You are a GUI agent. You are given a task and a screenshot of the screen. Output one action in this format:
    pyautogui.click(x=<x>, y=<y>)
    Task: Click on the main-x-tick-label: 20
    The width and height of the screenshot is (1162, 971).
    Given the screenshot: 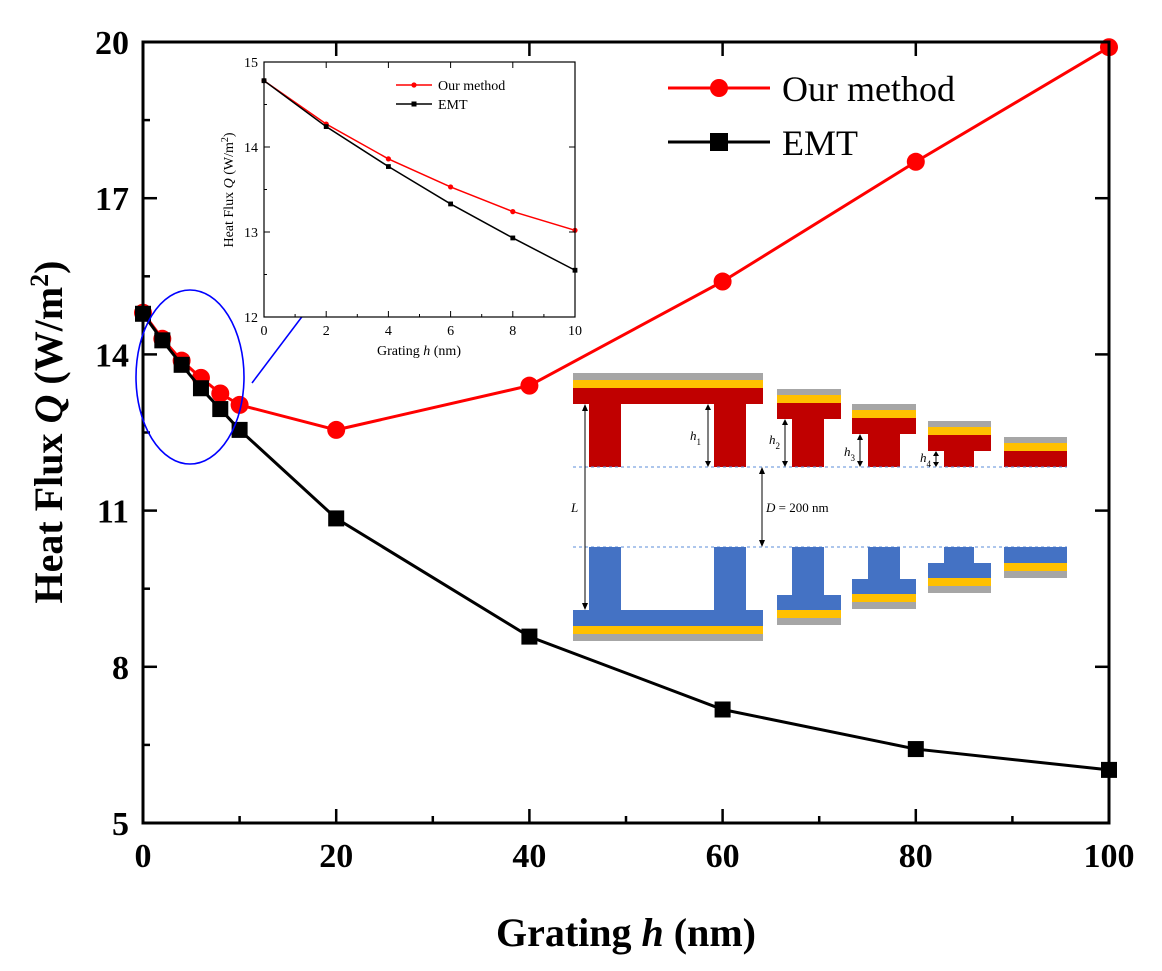 What is the action you would take?
    pyautogui.click(x=336, y=856)
    